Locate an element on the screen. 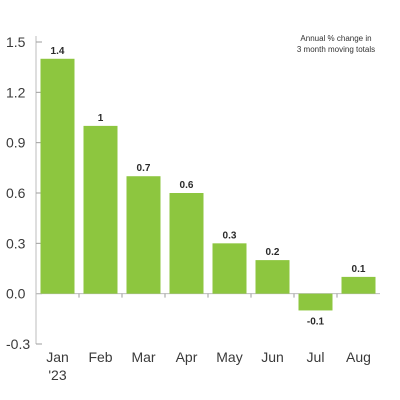 The height and width of the screenshot is (400, 400). bar-may is located at coordinates (229, 268).